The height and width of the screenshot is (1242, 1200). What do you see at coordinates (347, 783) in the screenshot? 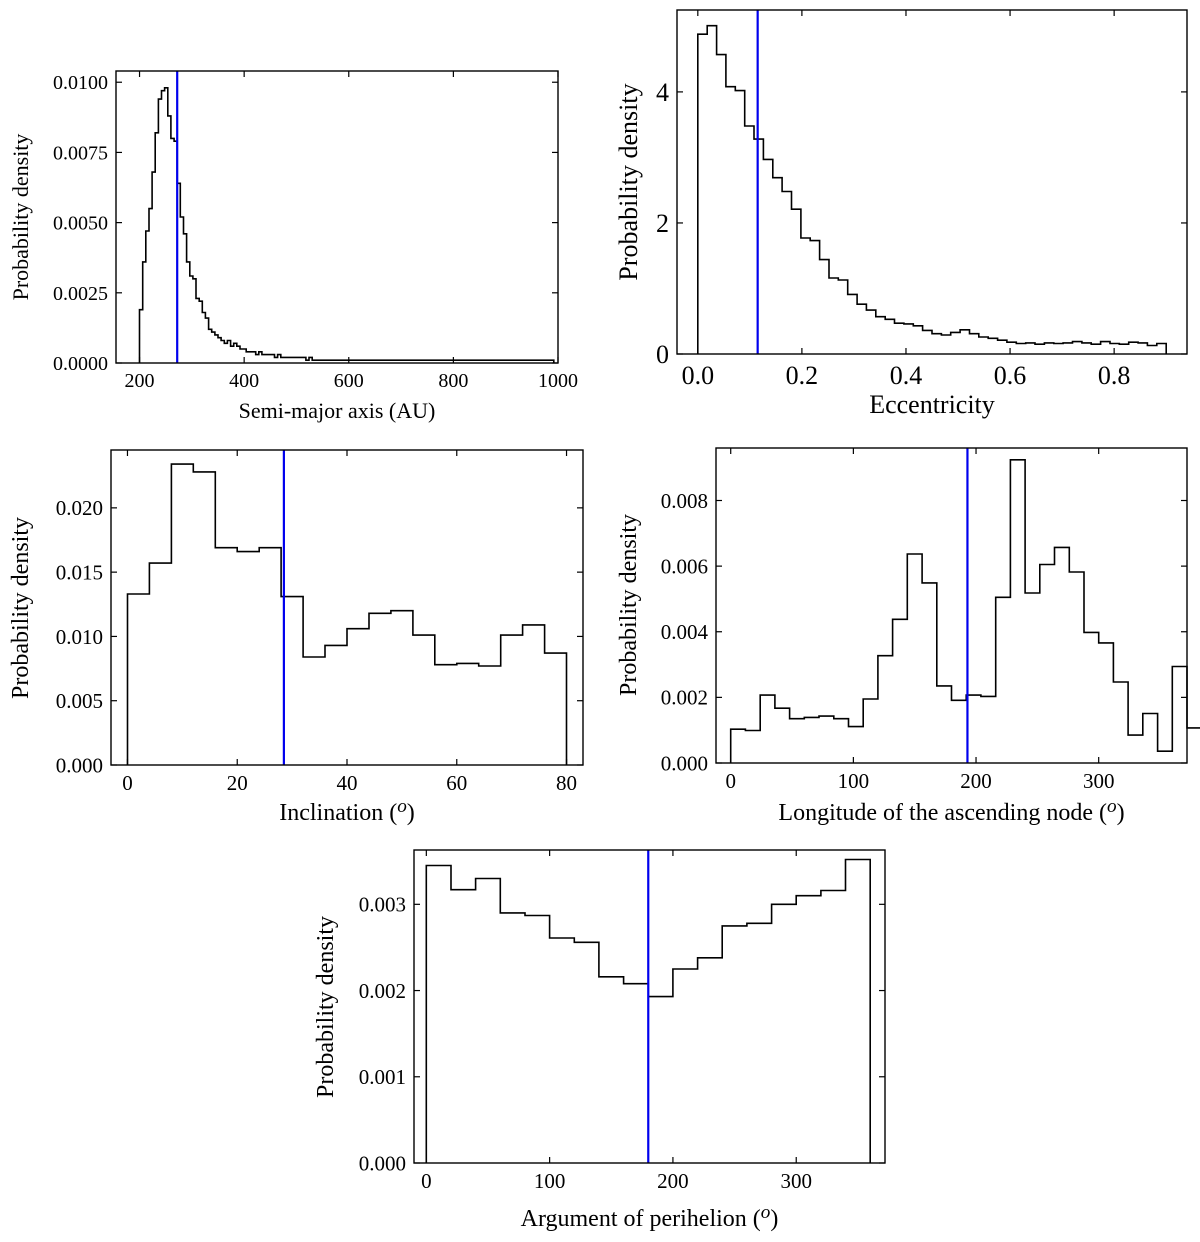
I see `x-tick-label: 40` at bounding box center [347, 783].